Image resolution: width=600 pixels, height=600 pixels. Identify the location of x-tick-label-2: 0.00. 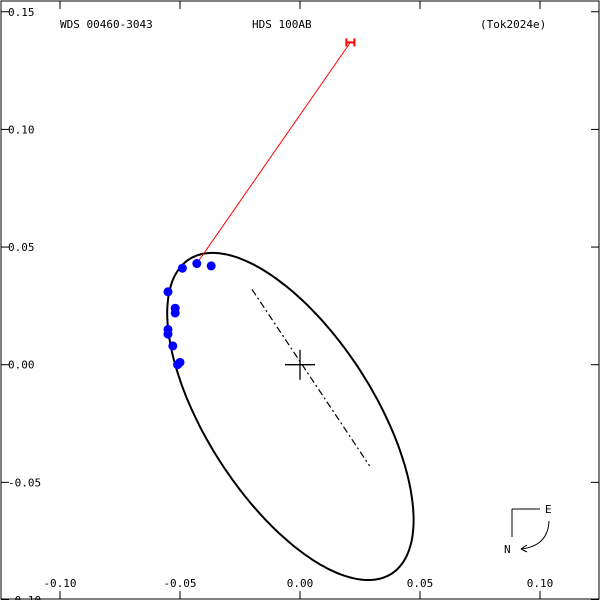
(300, 583).